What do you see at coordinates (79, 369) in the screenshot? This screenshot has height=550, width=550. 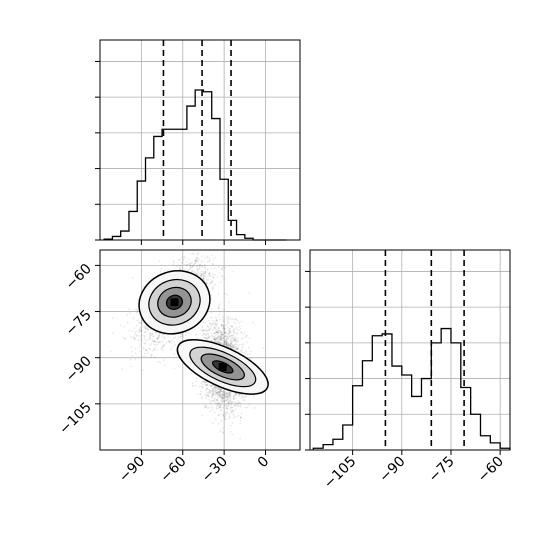 I see `scatter-ytick-label-2: −90` at bounding box center [79, 369].